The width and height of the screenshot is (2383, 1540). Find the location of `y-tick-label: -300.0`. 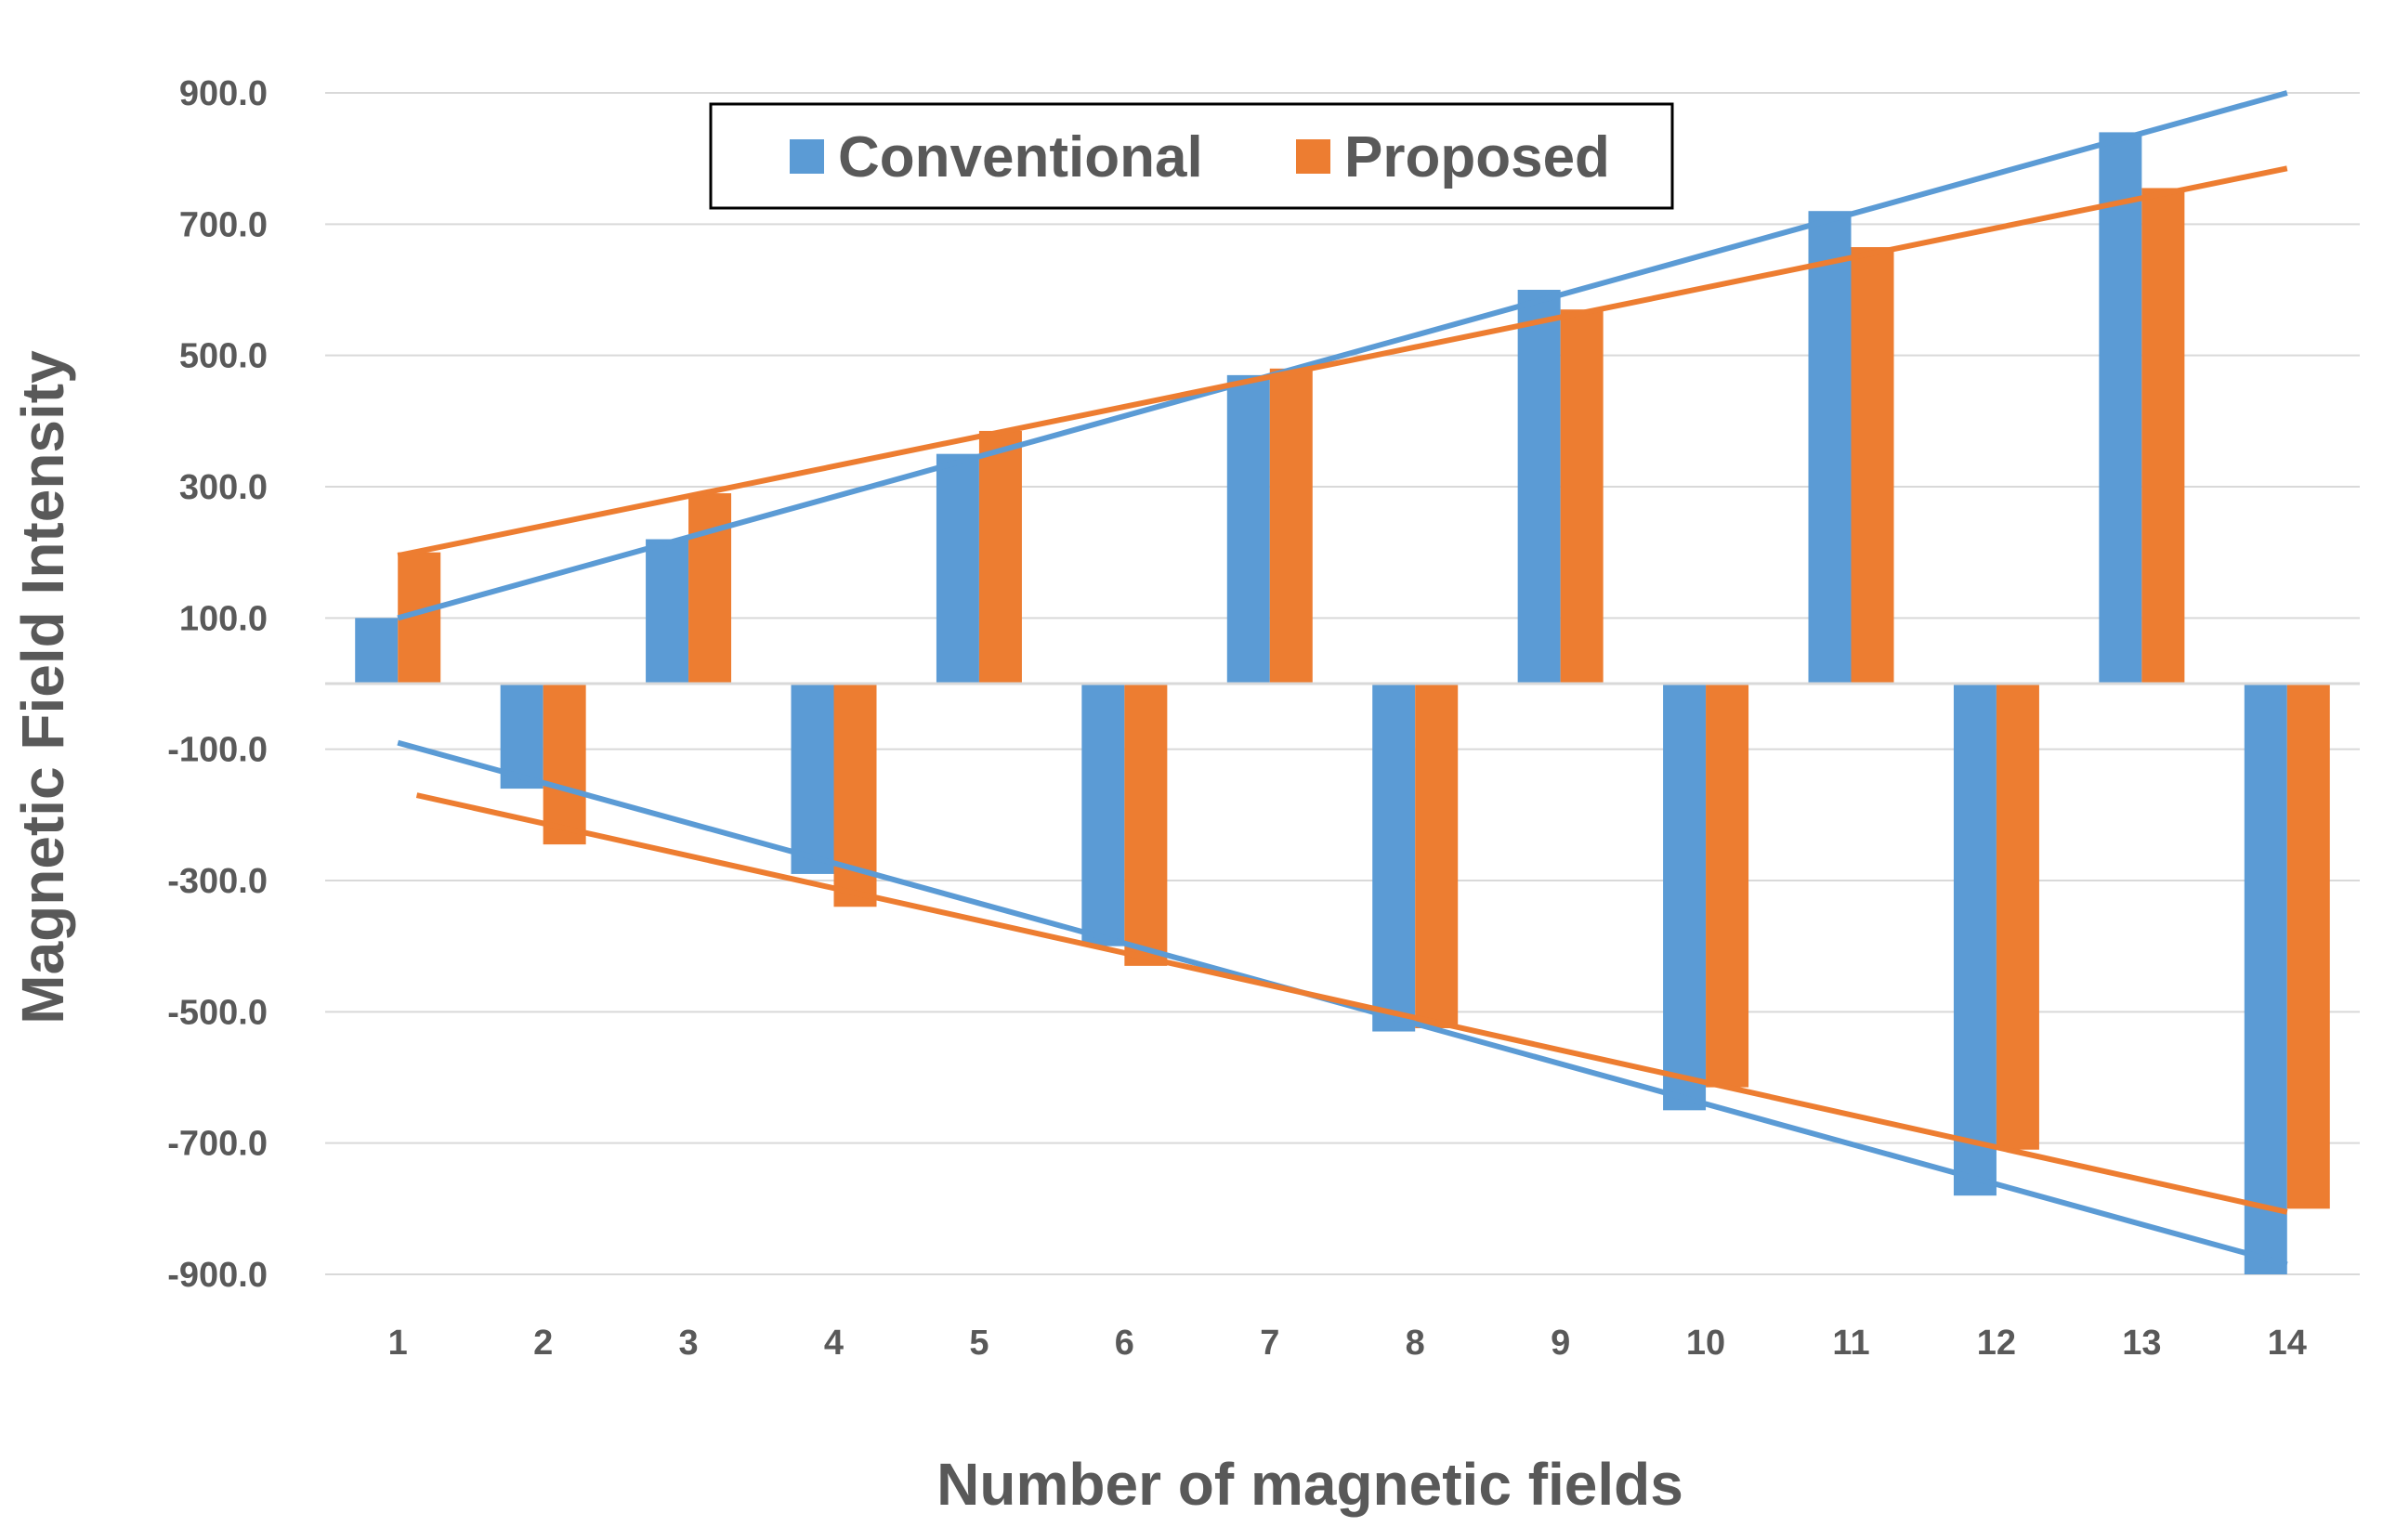

y-tick-label: -300.0 is located at coordinates (217, 881).